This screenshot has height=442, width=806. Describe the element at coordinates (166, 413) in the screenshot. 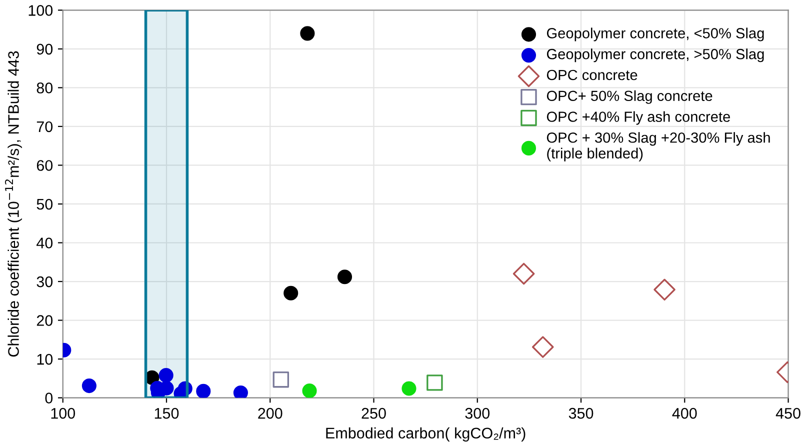

I see `x-tick-label: 150` at that location.